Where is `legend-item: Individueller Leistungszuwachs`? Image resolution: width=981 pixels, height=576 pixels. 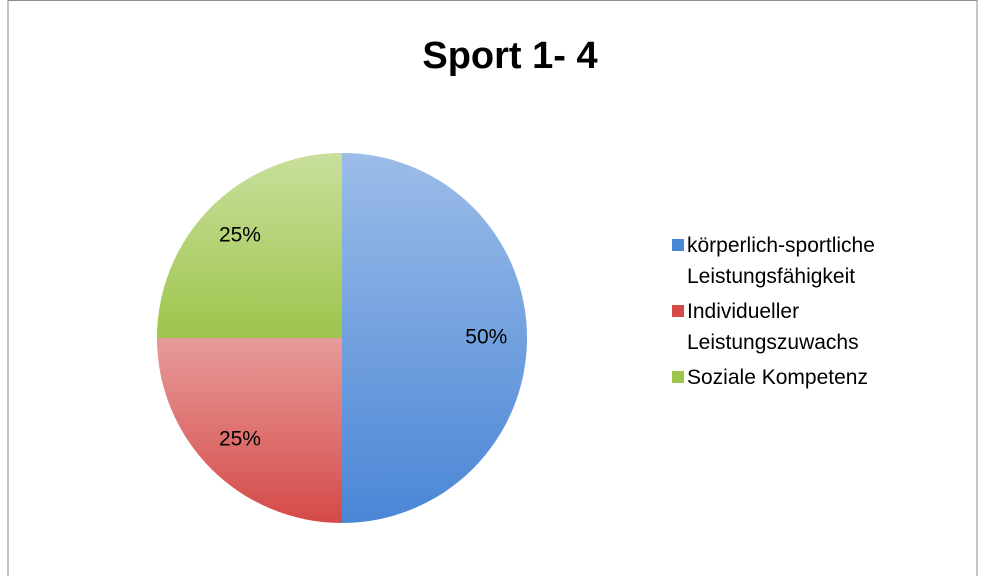
legend-item: Individueller Leistungszuwachs is located at coordinates (815, 327).